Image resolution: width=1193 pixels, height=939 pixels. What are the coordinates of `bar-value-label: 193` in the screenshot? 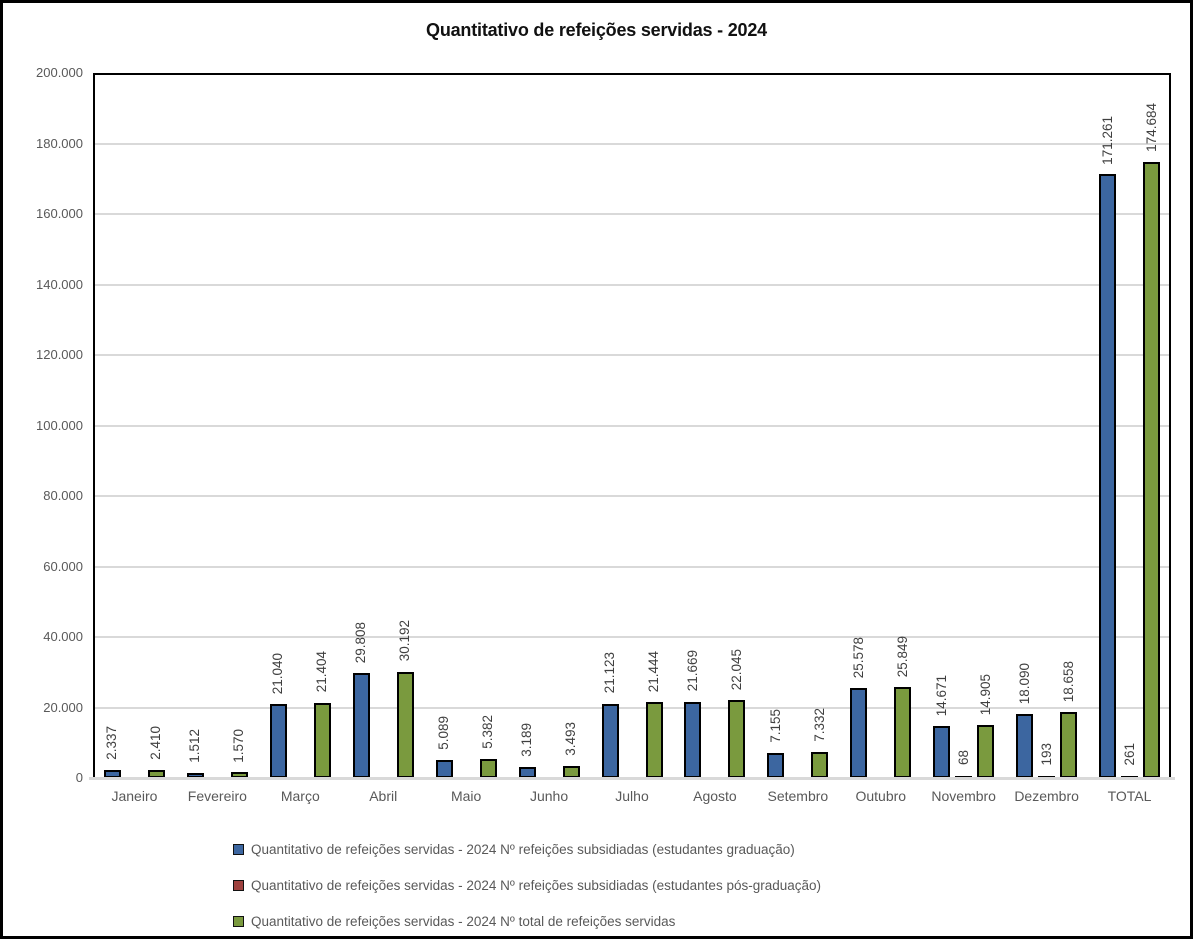 It's located at (1046, 754).